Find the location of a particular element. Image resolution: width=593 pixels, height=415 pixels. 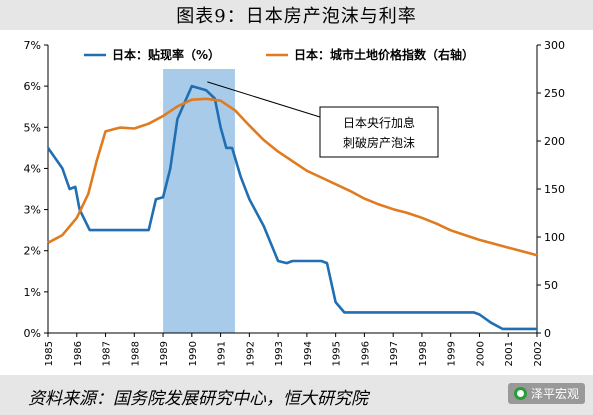

y-right-tick-label: 150 is located at coordinates (554, 189).